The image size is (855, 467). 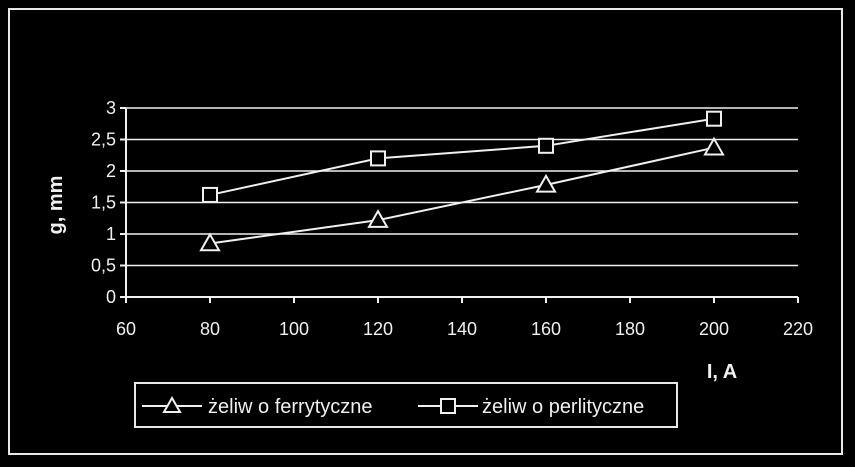 I want to click on y-tick-label-6: 3, so click(x=111, y=108).